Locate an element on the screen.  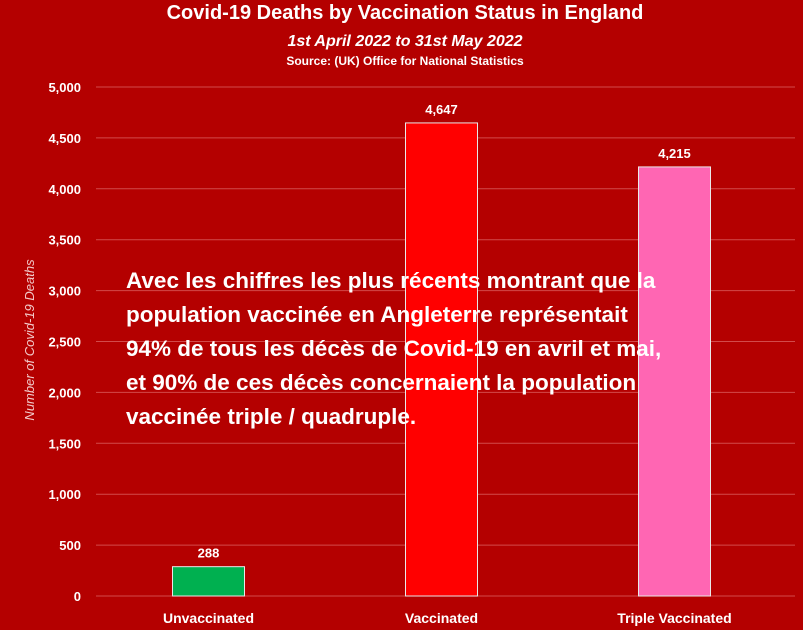
y-tick-label: 3,500 is located at coordinates (64, 240).